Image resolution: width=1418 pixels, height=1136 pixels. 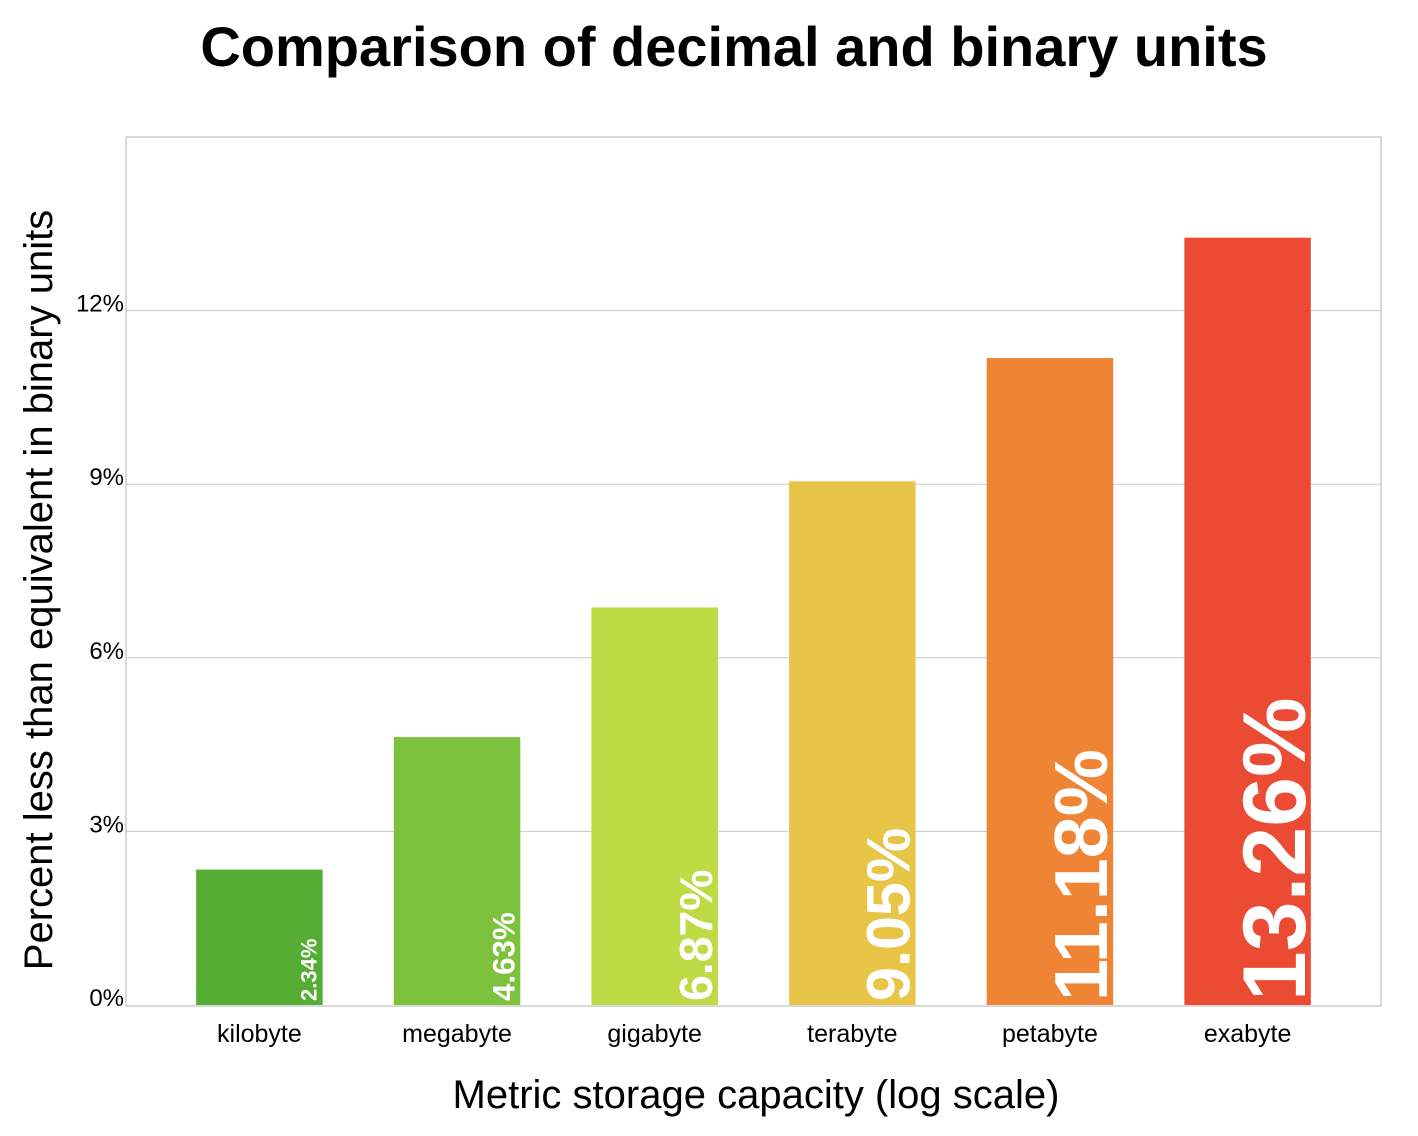 I want to click on x-category-label: terabyte, so click(x=852, y=1034).